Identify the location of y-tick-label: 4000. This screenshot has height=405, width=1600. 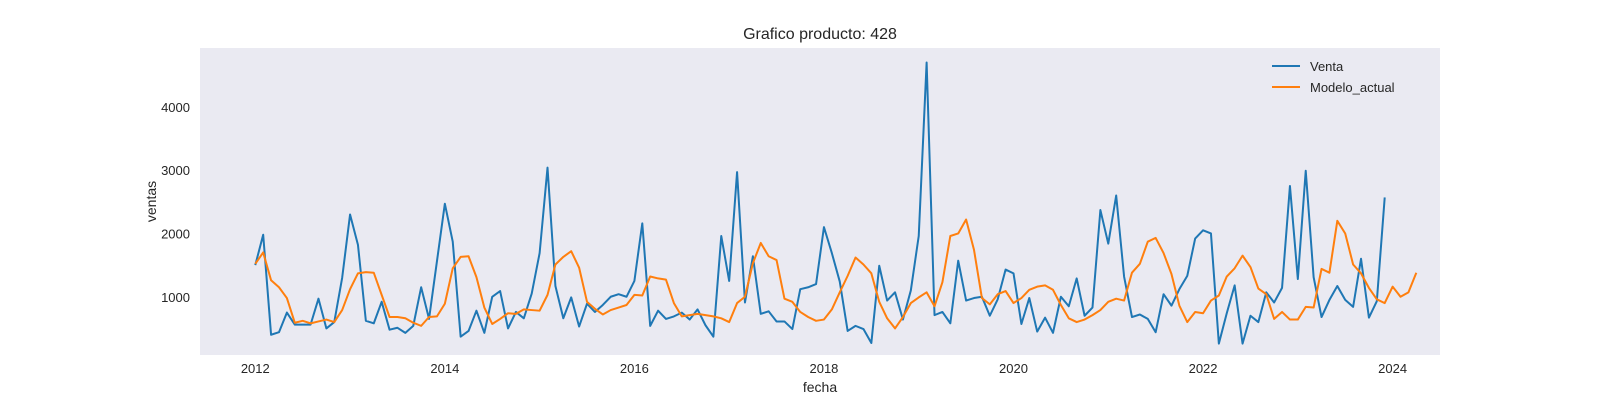
(175, 107).